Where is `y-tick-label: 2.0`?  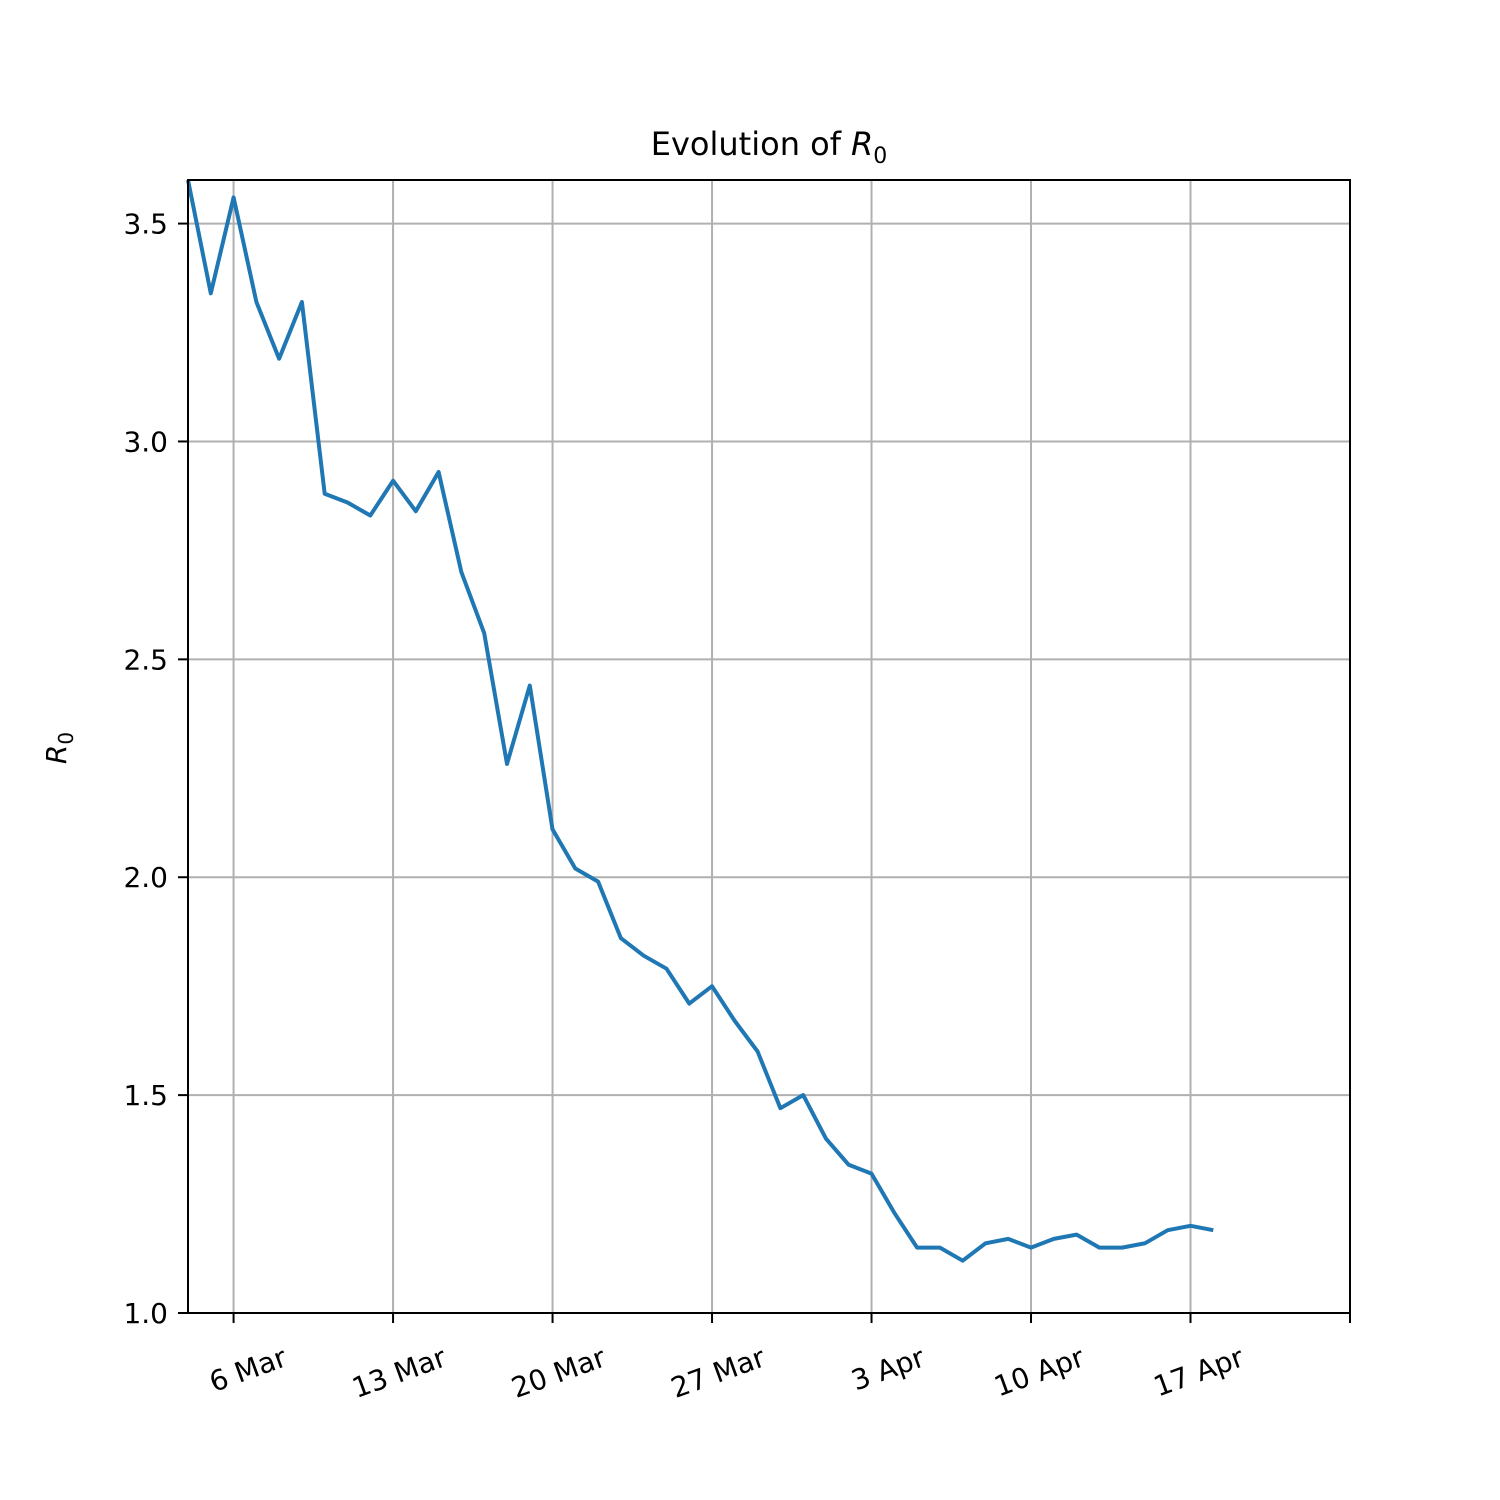
y-tick-label: 2.0 is located at coordinates (145, 877).